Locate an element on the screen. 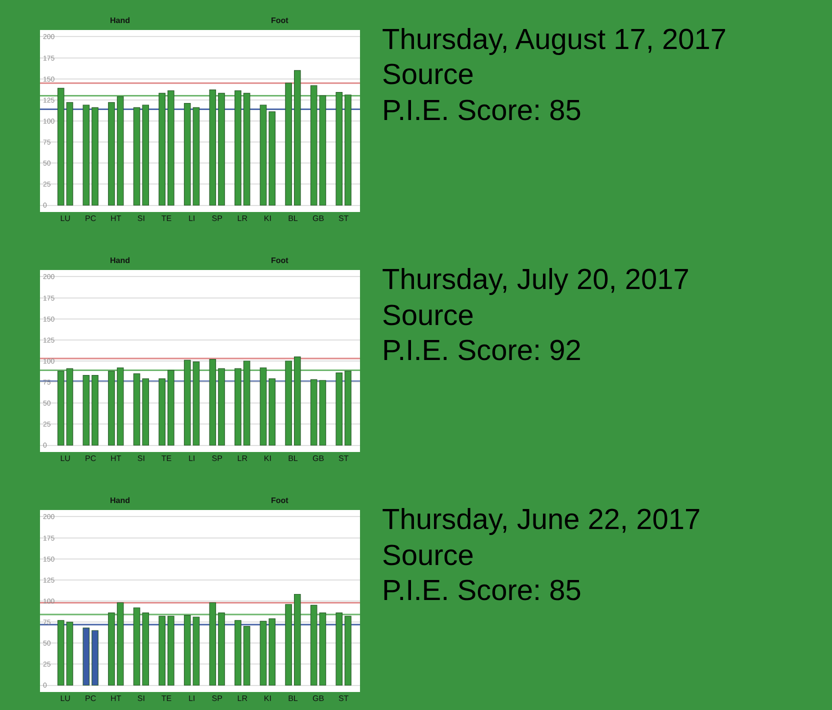  text: Thursday, June 22, 2017 is located at coordinates (541, 520).